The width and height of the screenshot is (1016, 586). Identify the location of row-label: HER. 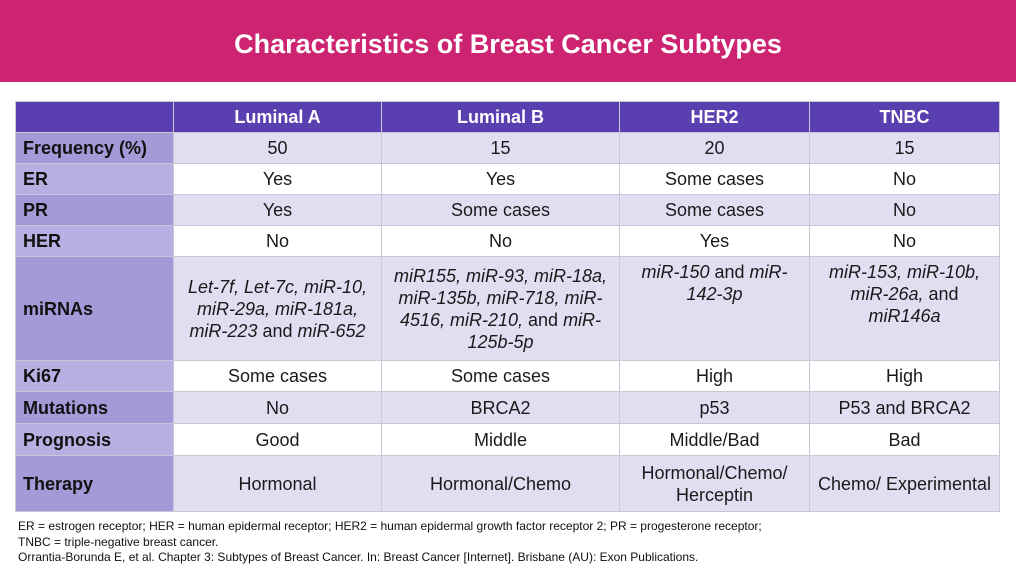
(94, 241).